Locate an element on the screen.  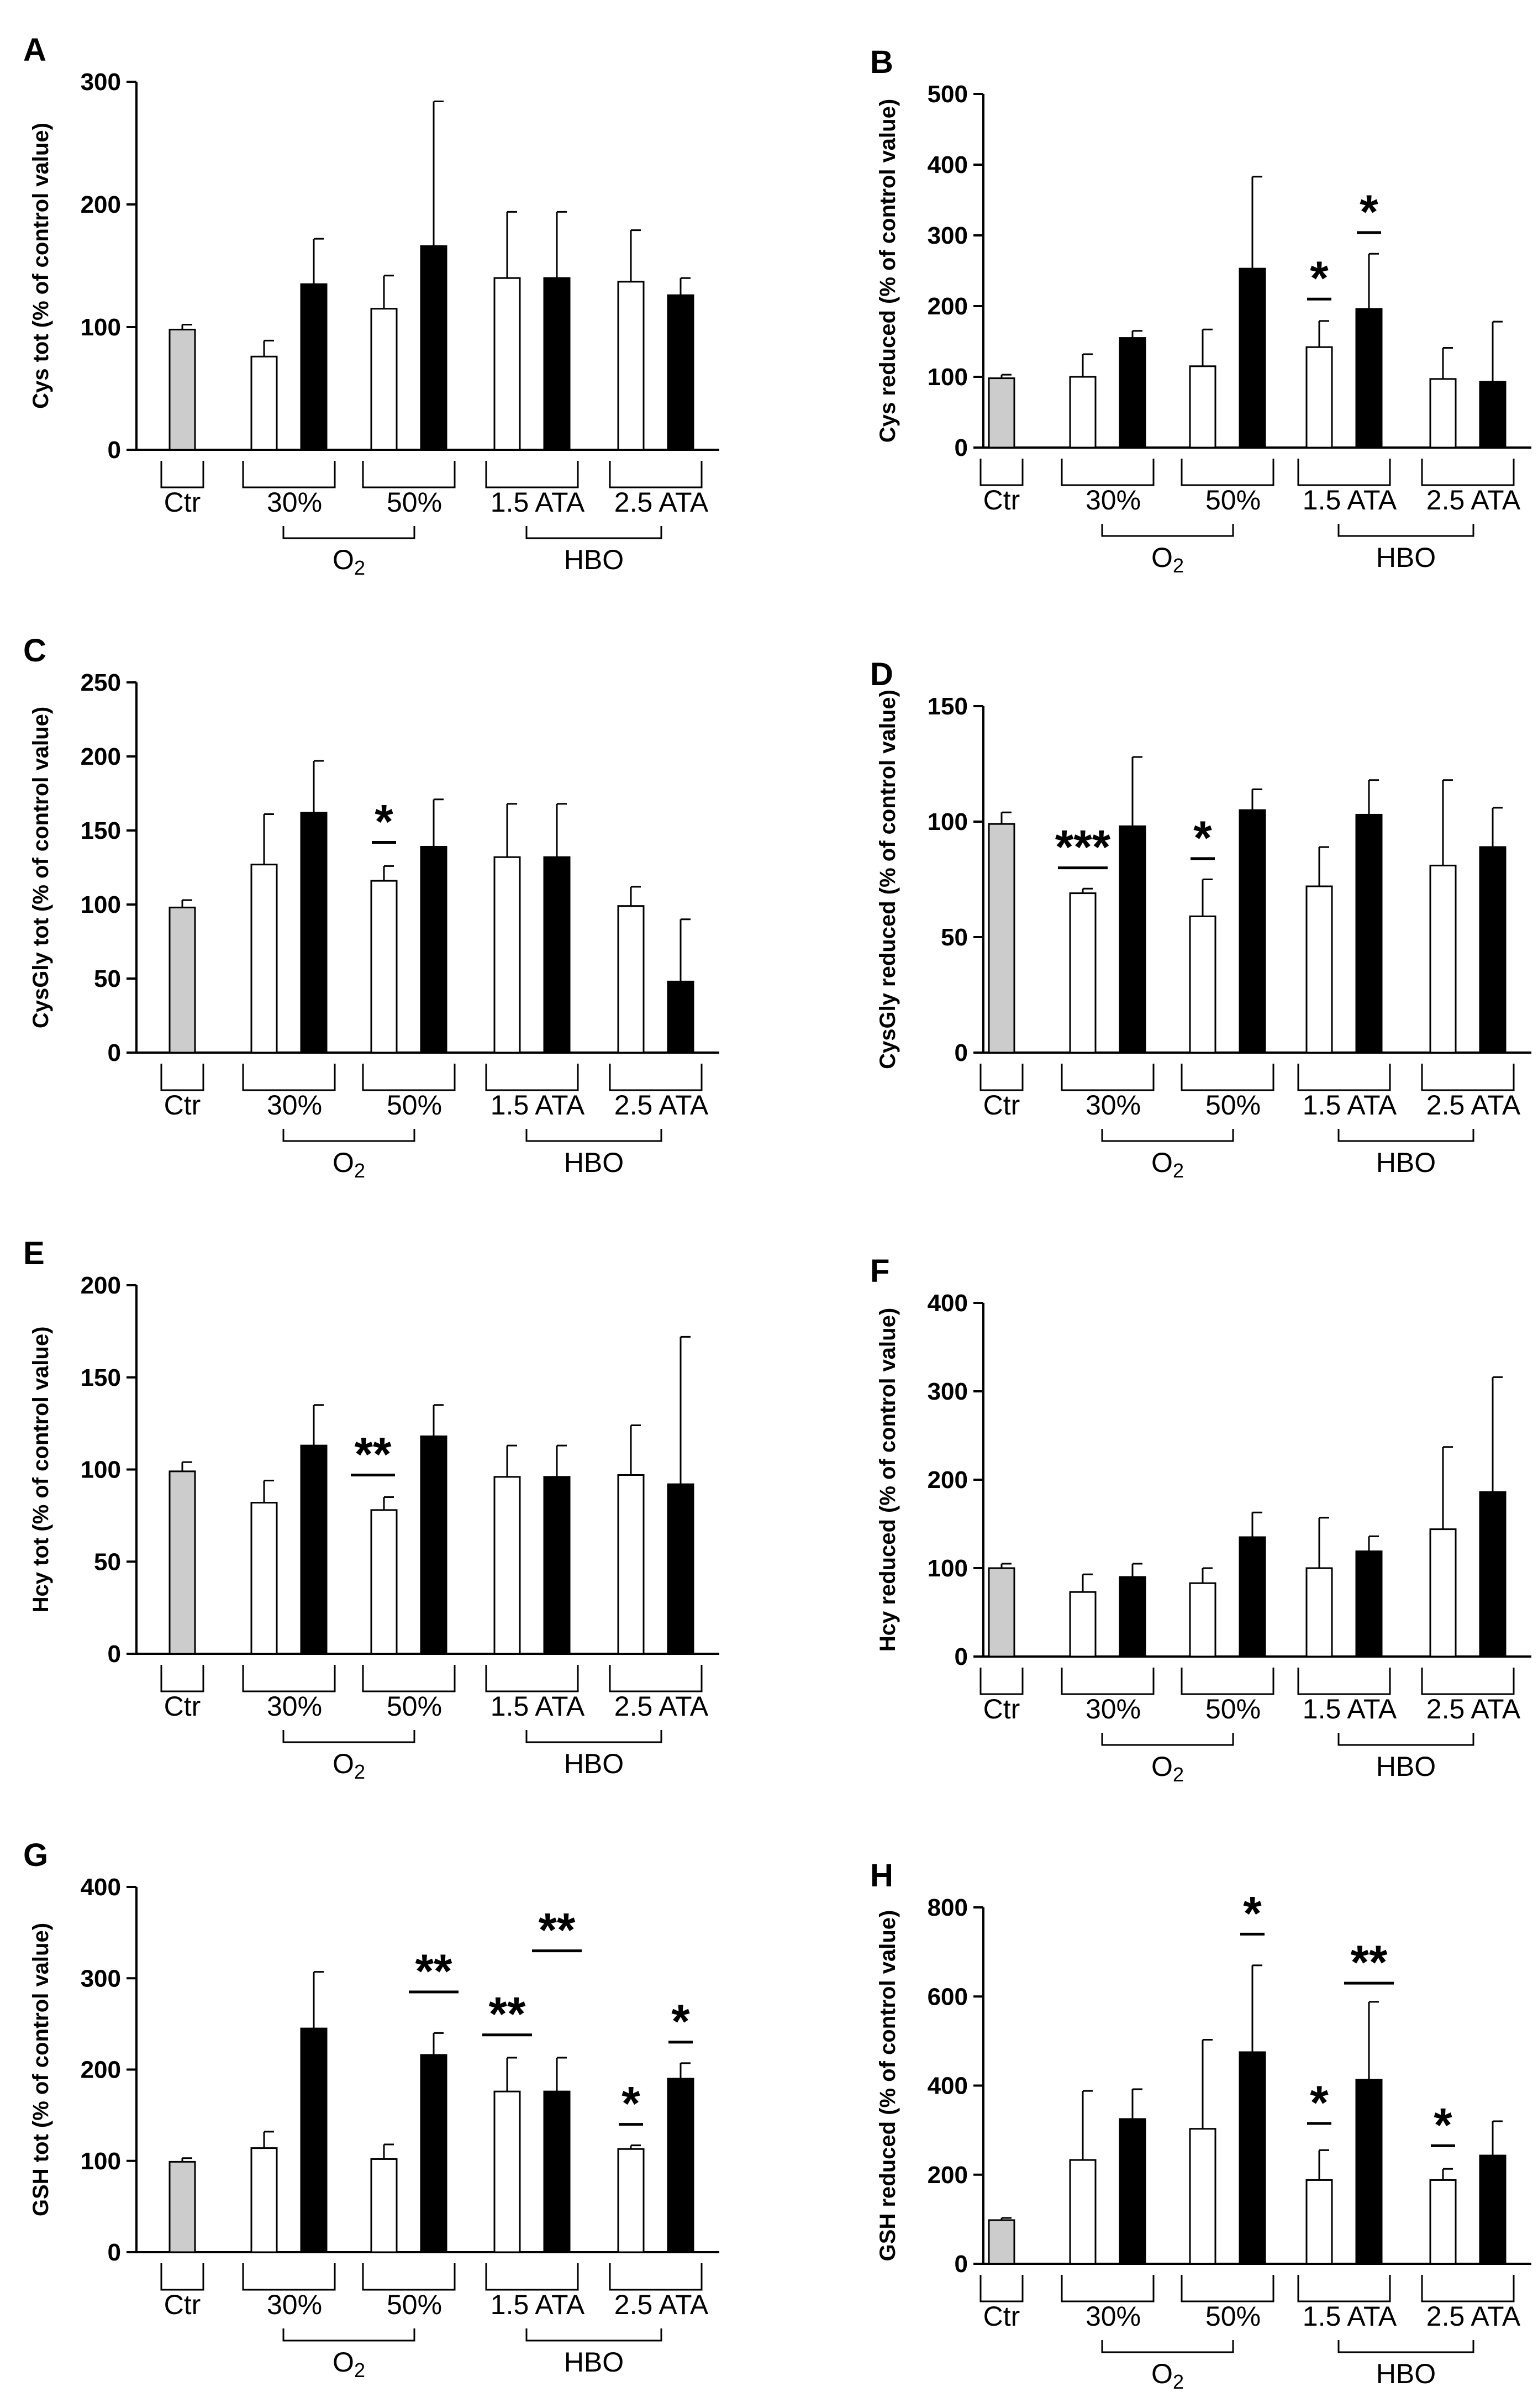
y-axis-label: GSH reduced (% of control value) is located at coordinates (888, 2086).